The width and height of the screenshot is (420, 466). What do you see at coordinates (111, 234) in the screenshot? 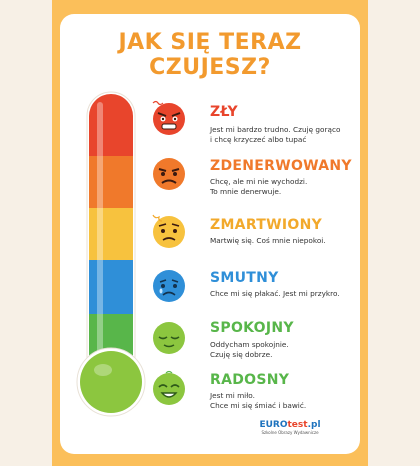
I see `thermo-yellow` at bounding box center [111, 234].